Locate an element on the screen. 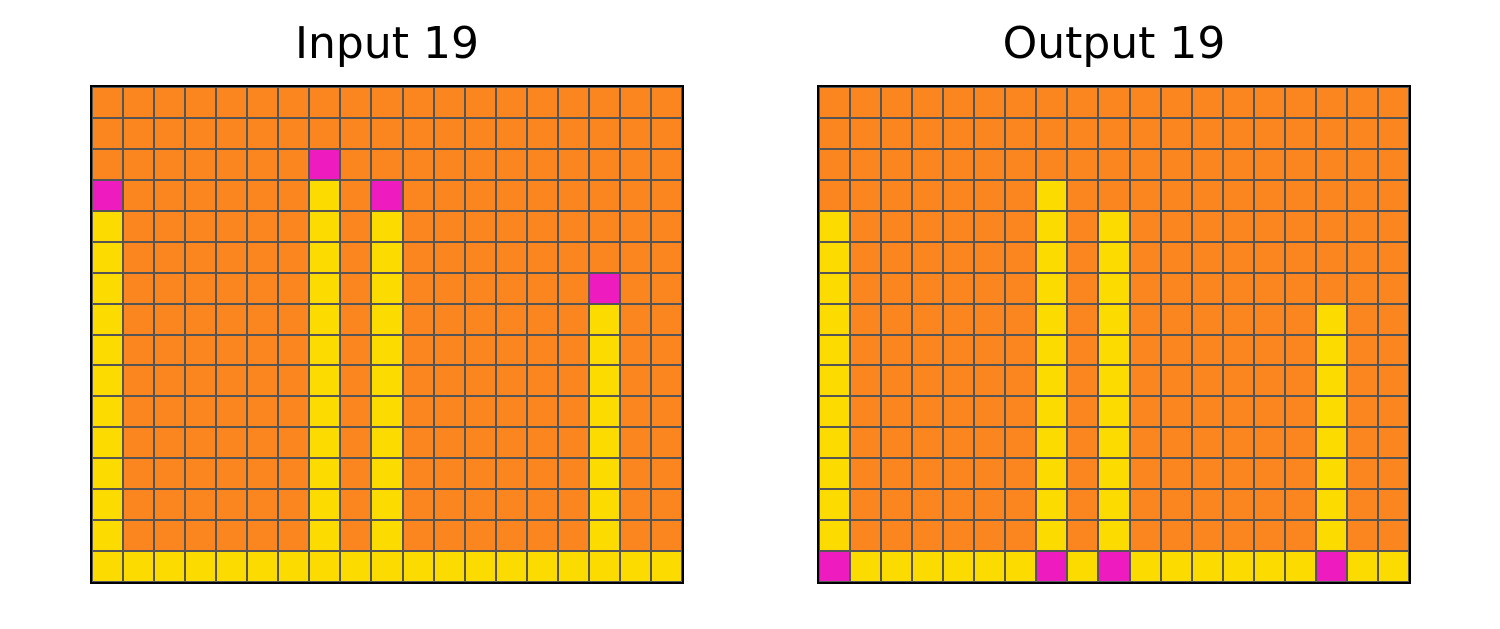 The width and height of the screenshot is (1500, 629). input-title: Input 19 is located at coordinates (387, 43).